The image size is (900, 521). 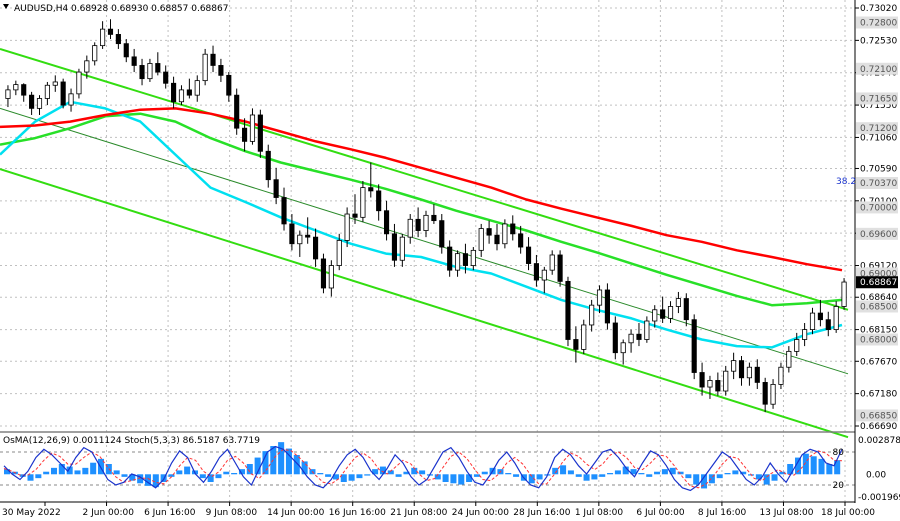 I want to click on header-ohlc: 0.68928 0.68930 0.68857 0.68867, so click(x=149, y=9).